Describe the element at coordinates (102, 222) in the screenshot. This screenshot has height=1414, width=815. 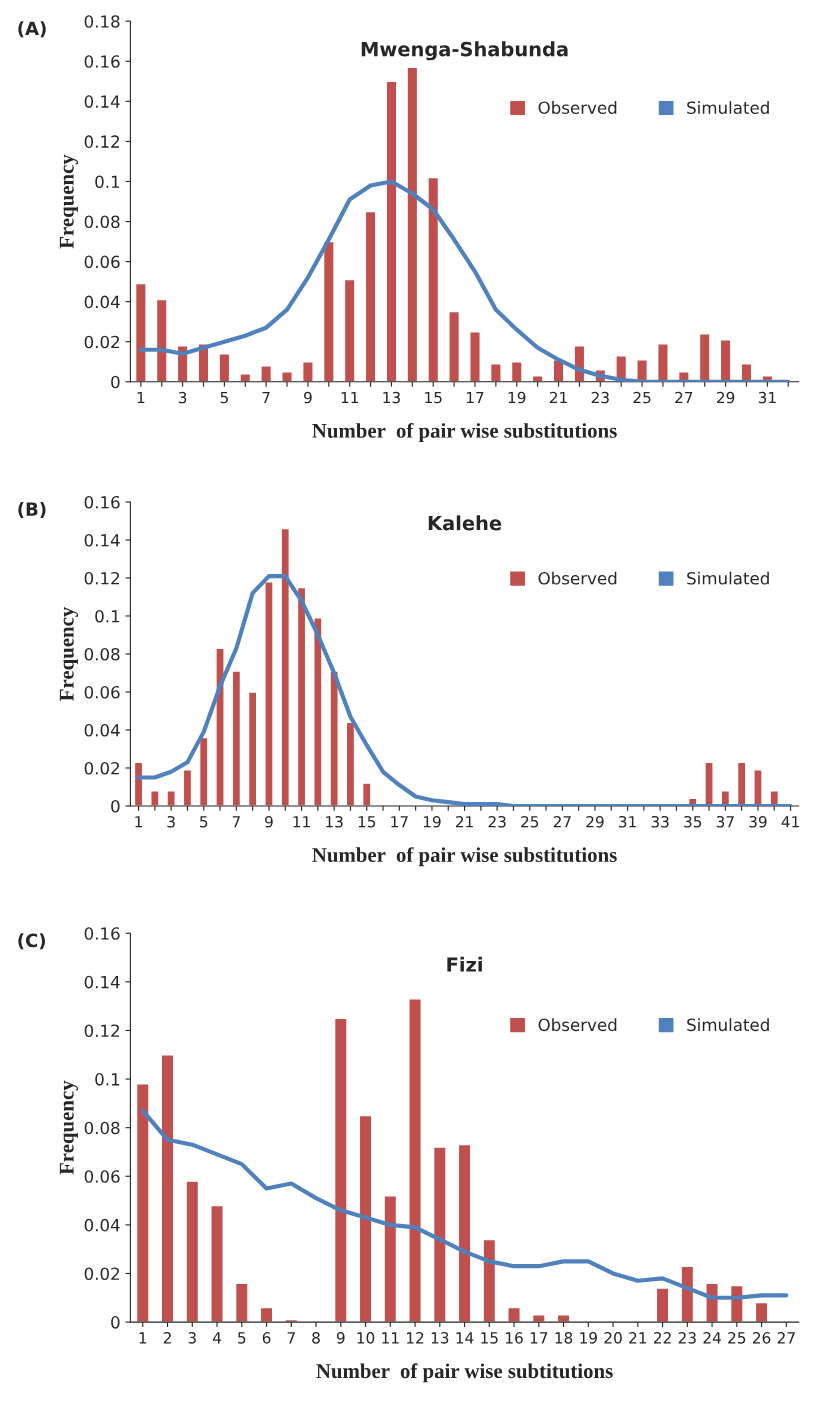
I see `y-tick-label: 0.08` at that location.